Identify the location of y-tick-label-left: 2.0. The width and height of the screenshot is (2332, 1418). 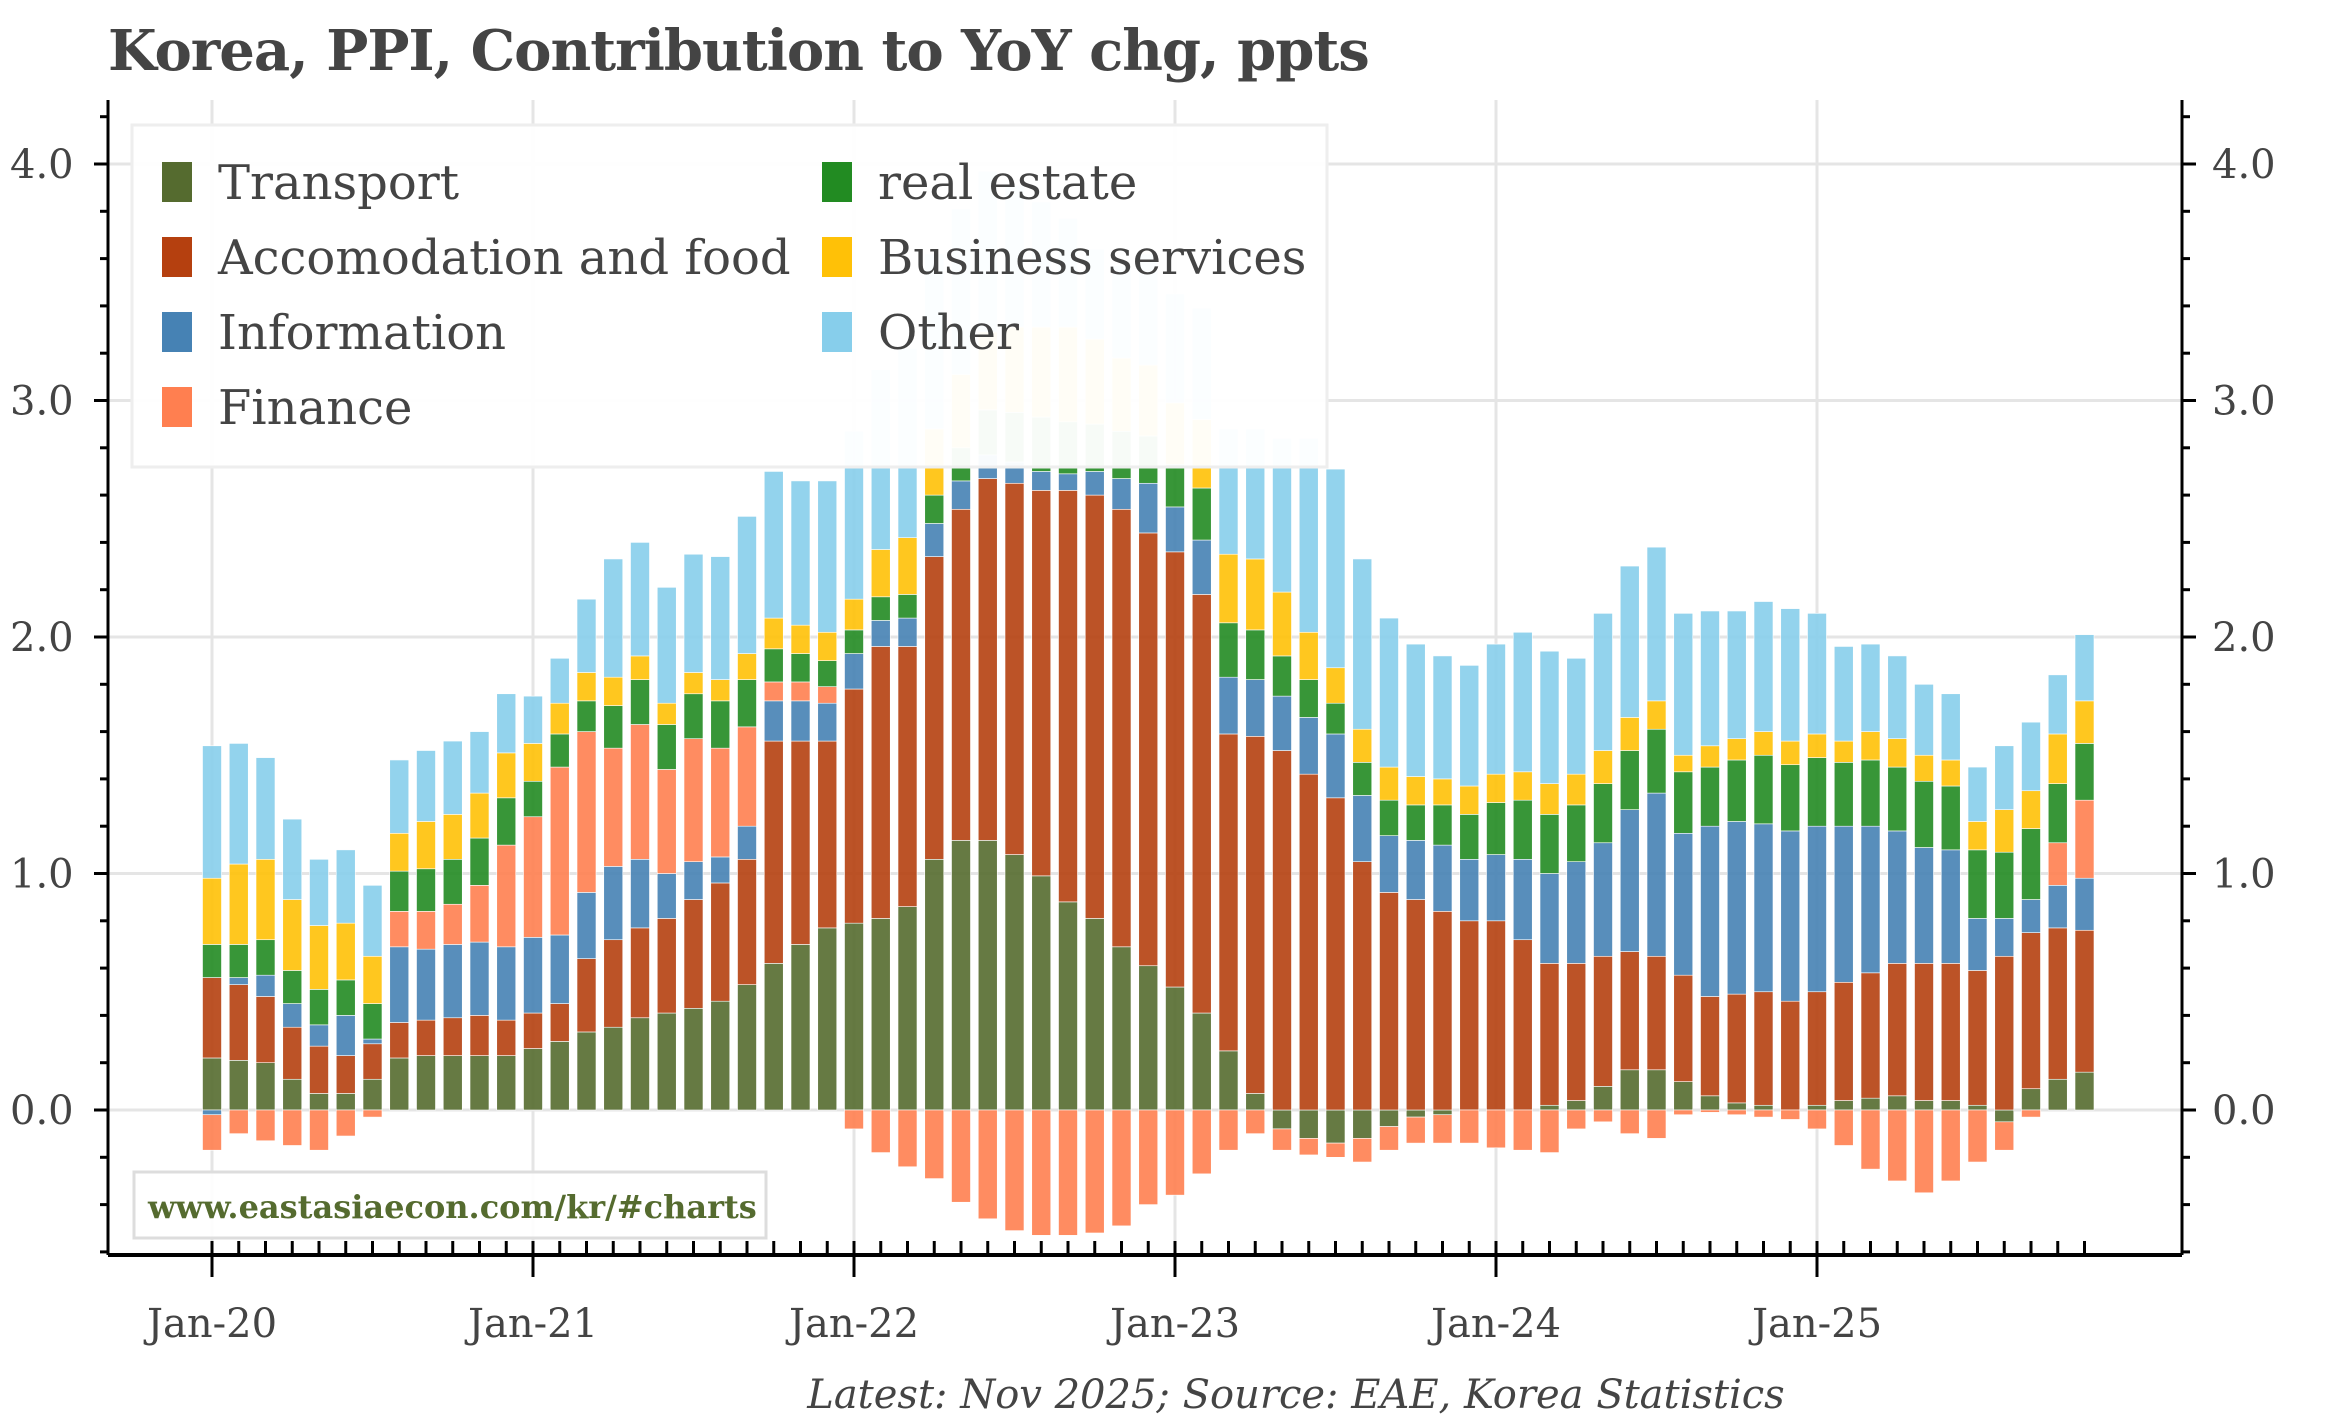
(42, 638).